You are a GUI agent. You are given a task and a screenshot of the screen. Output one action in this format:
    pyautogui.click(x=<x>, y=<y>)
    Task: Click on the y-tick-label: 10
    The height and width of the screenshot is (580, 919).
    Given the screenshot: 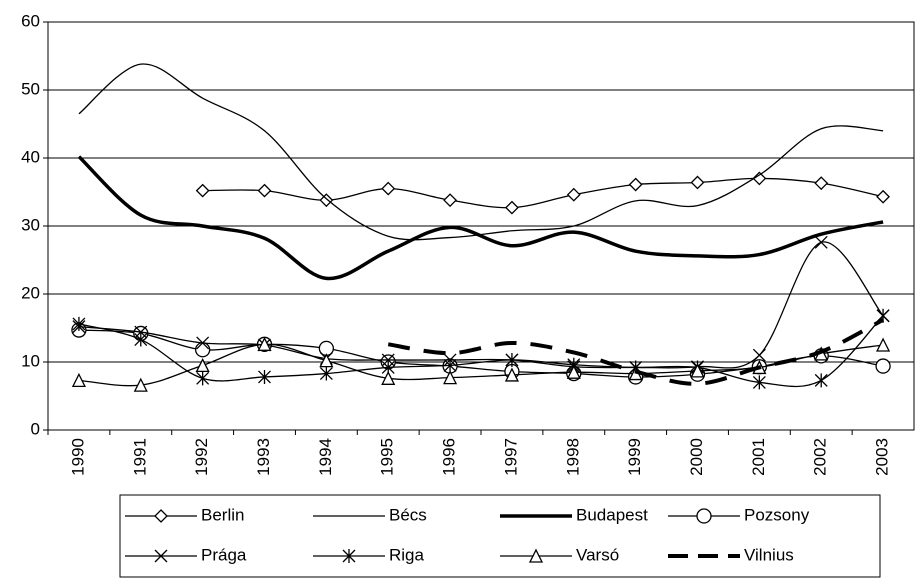 What is the action you would take?
    pyautogui.click(x=30, y=360)
    